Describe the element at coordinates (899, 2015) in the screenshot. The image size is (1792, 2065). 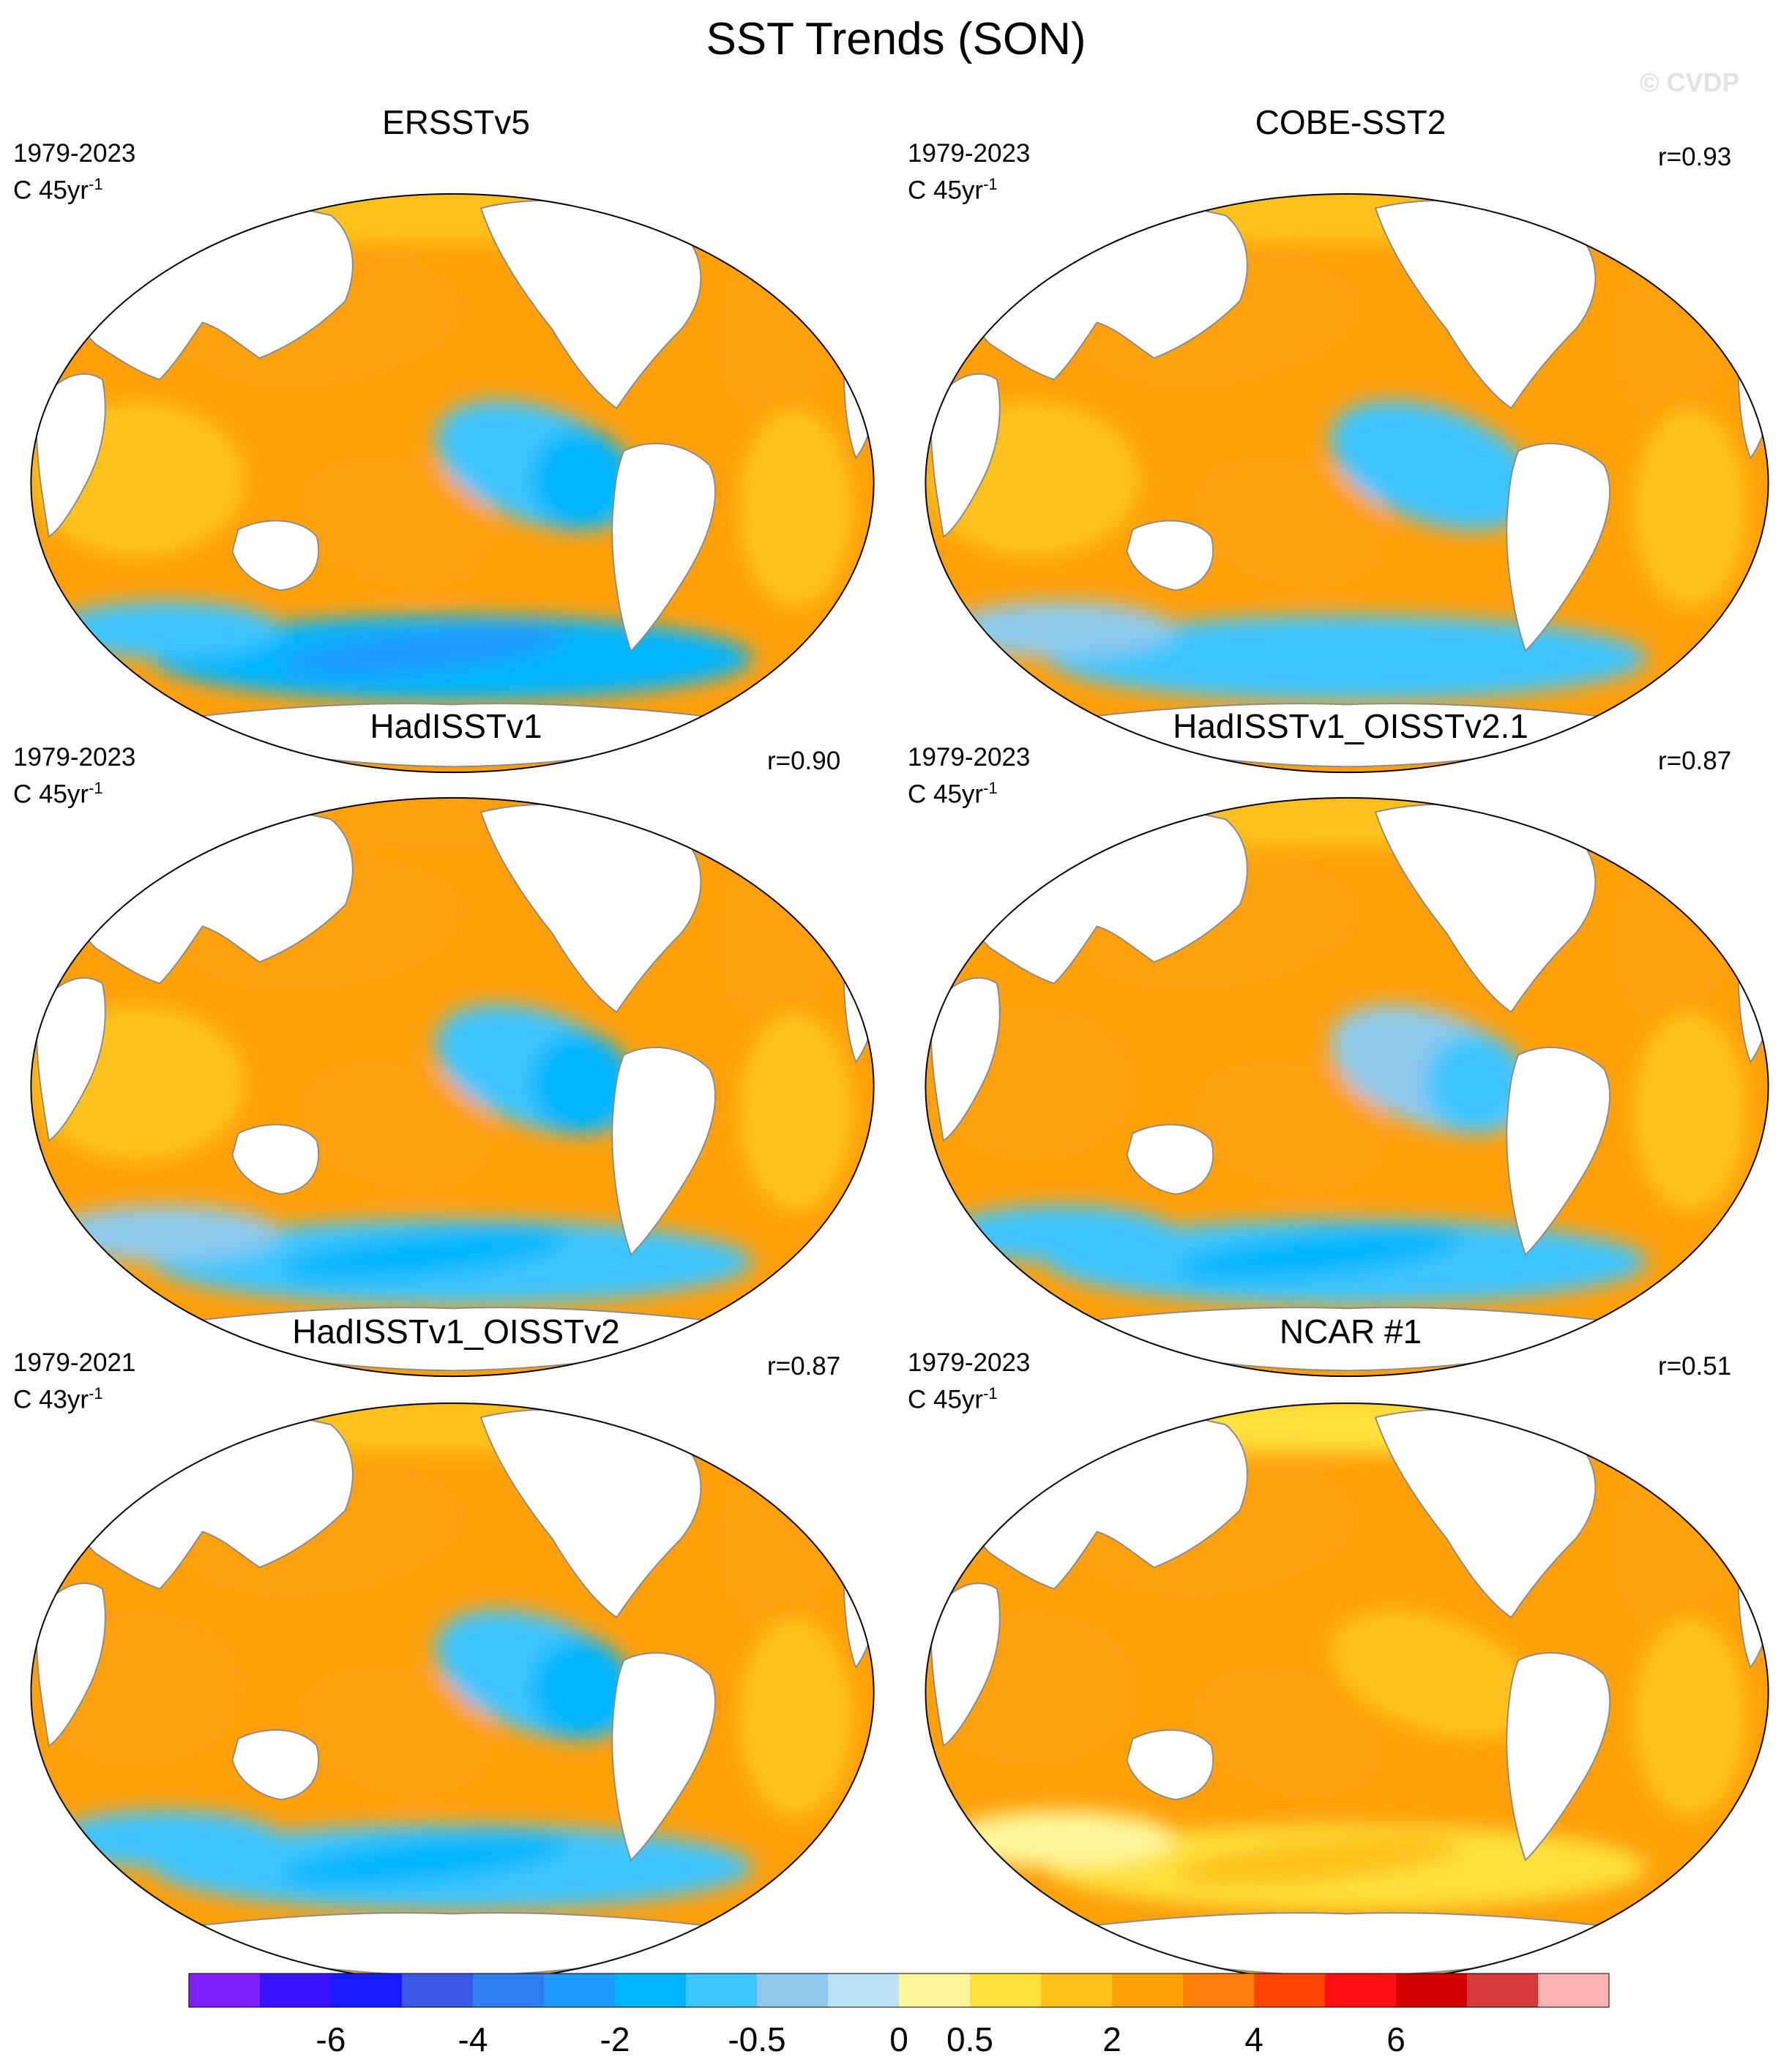
I see `colorbar: -6 -4 -2 -0.5 0 0.5 2 4 6` at that location.